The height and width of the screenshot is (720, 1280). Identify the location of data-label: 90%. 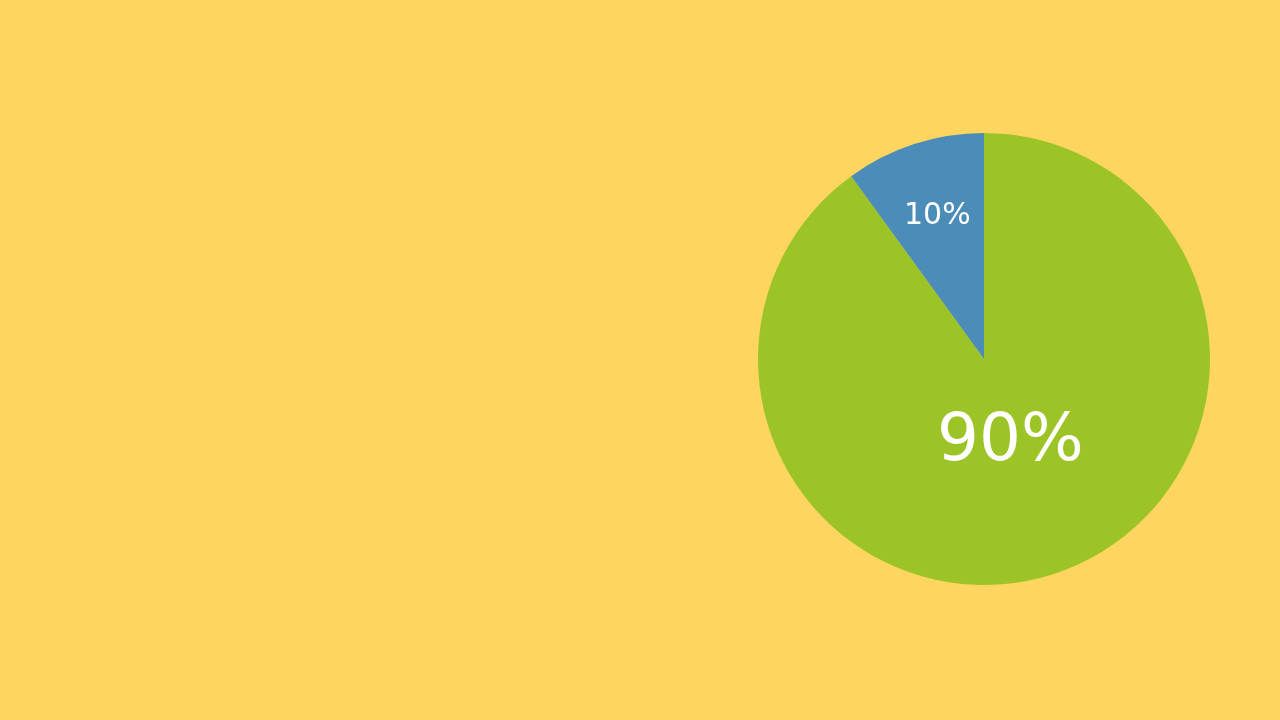
(1010, 437).